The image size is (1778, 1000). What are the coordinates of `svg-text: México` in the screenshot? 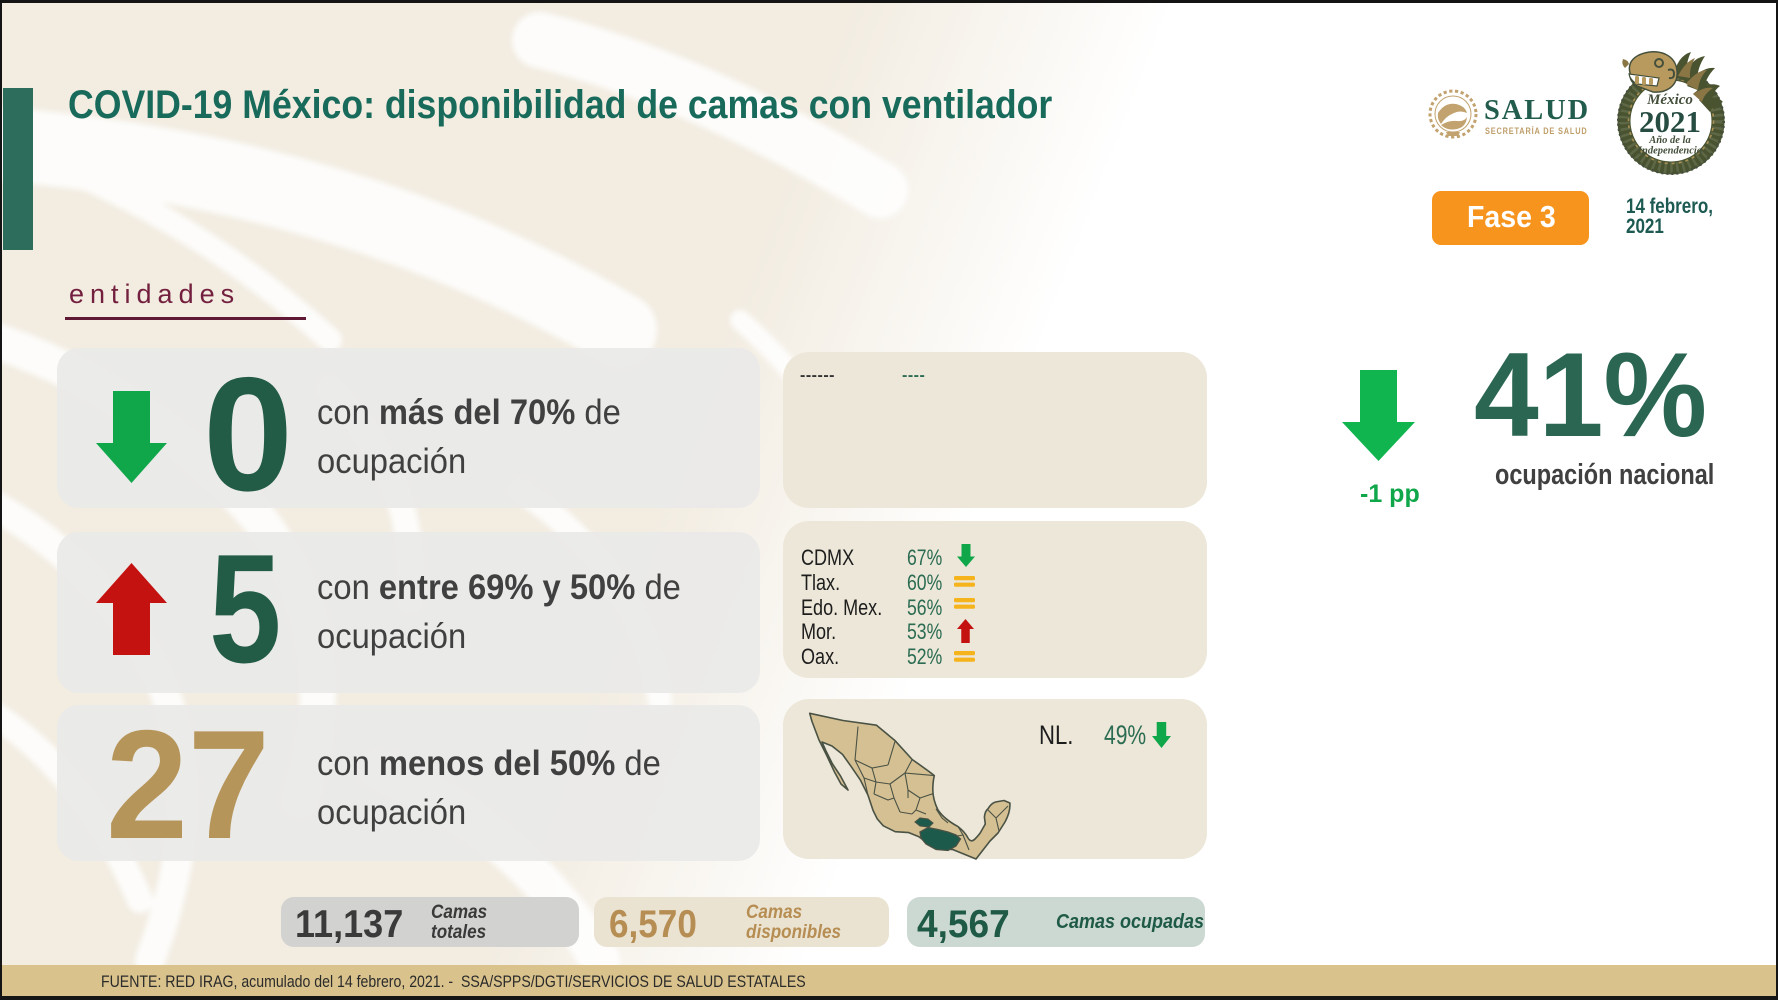 It's located at (1669, 100).